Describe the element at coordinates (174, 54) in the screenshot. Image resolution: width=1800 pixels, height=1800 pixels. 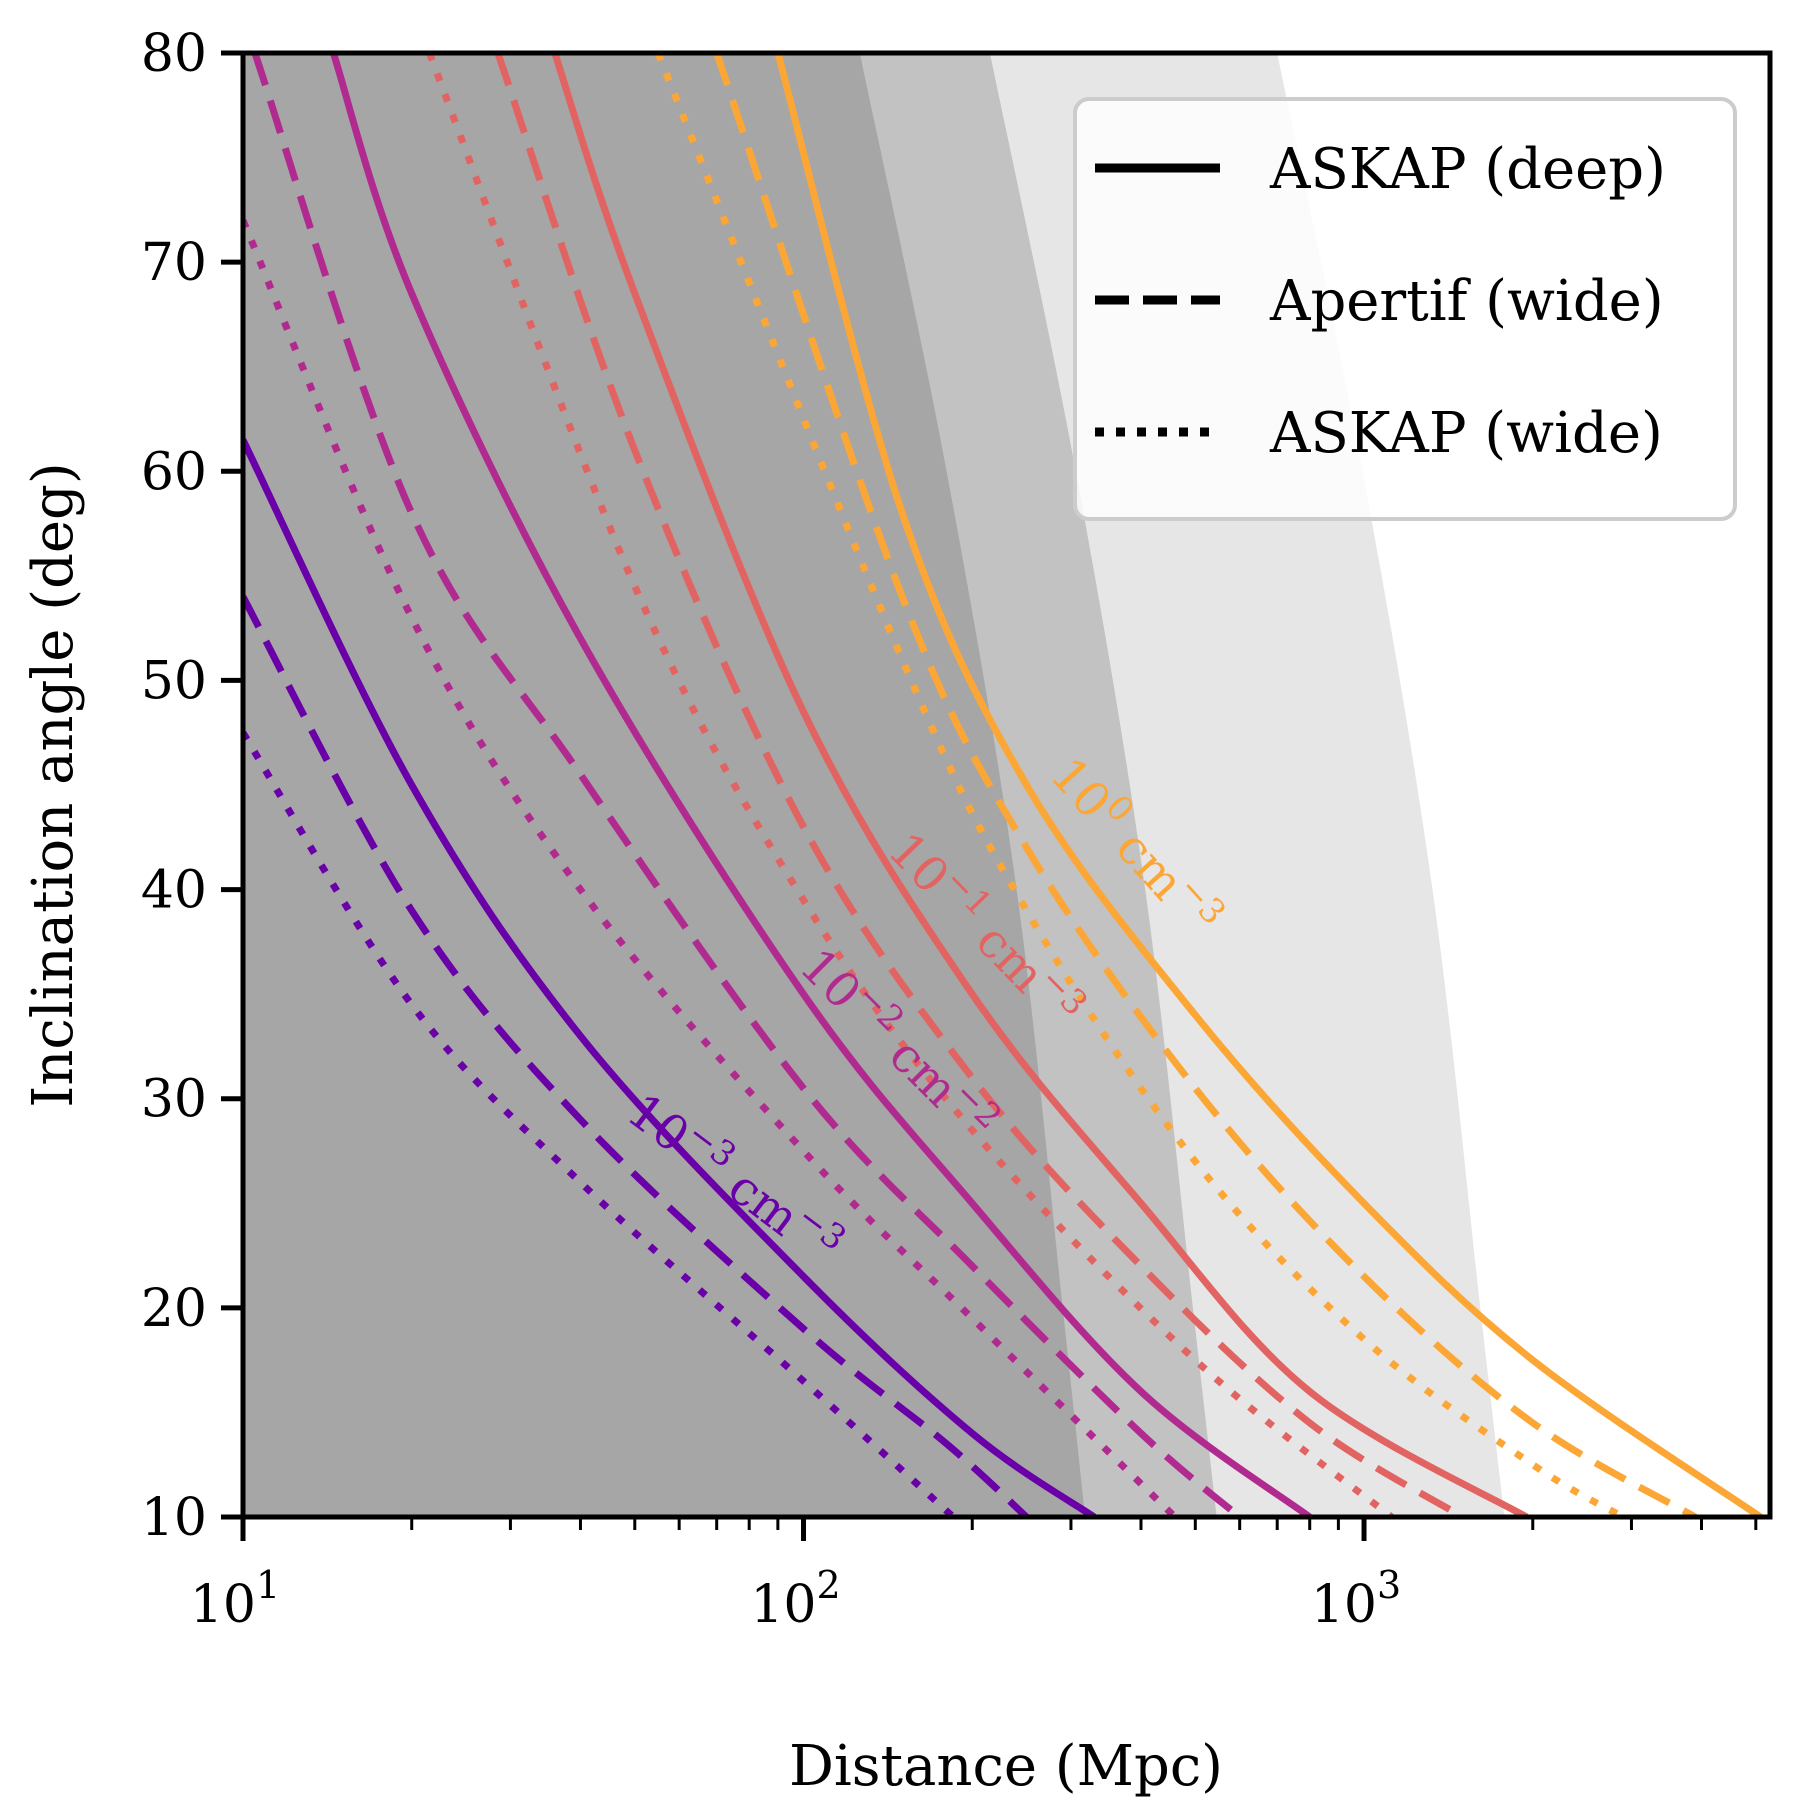
I see `y-tick-label: 80` at that location.